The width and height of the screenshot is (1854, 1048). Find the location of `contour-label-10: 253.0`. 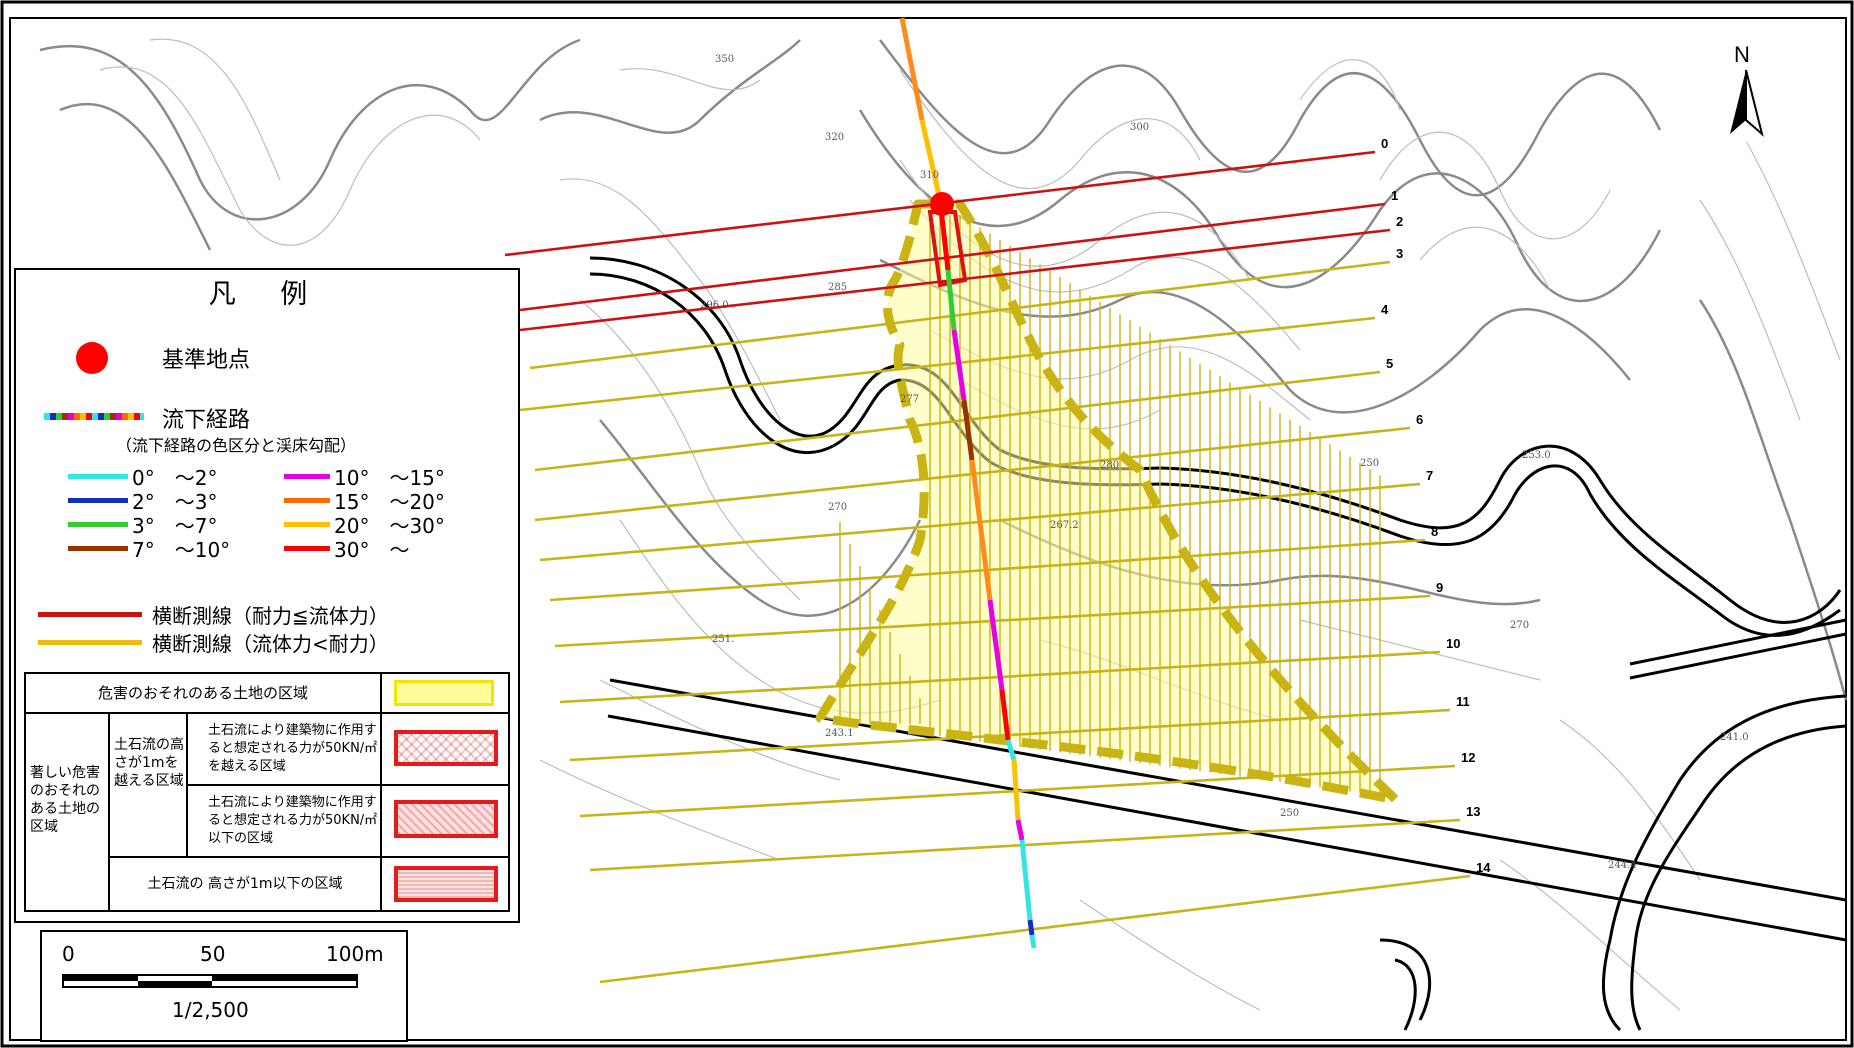

contour-label-10: 253.0 is located at coordinates (1536, 455).